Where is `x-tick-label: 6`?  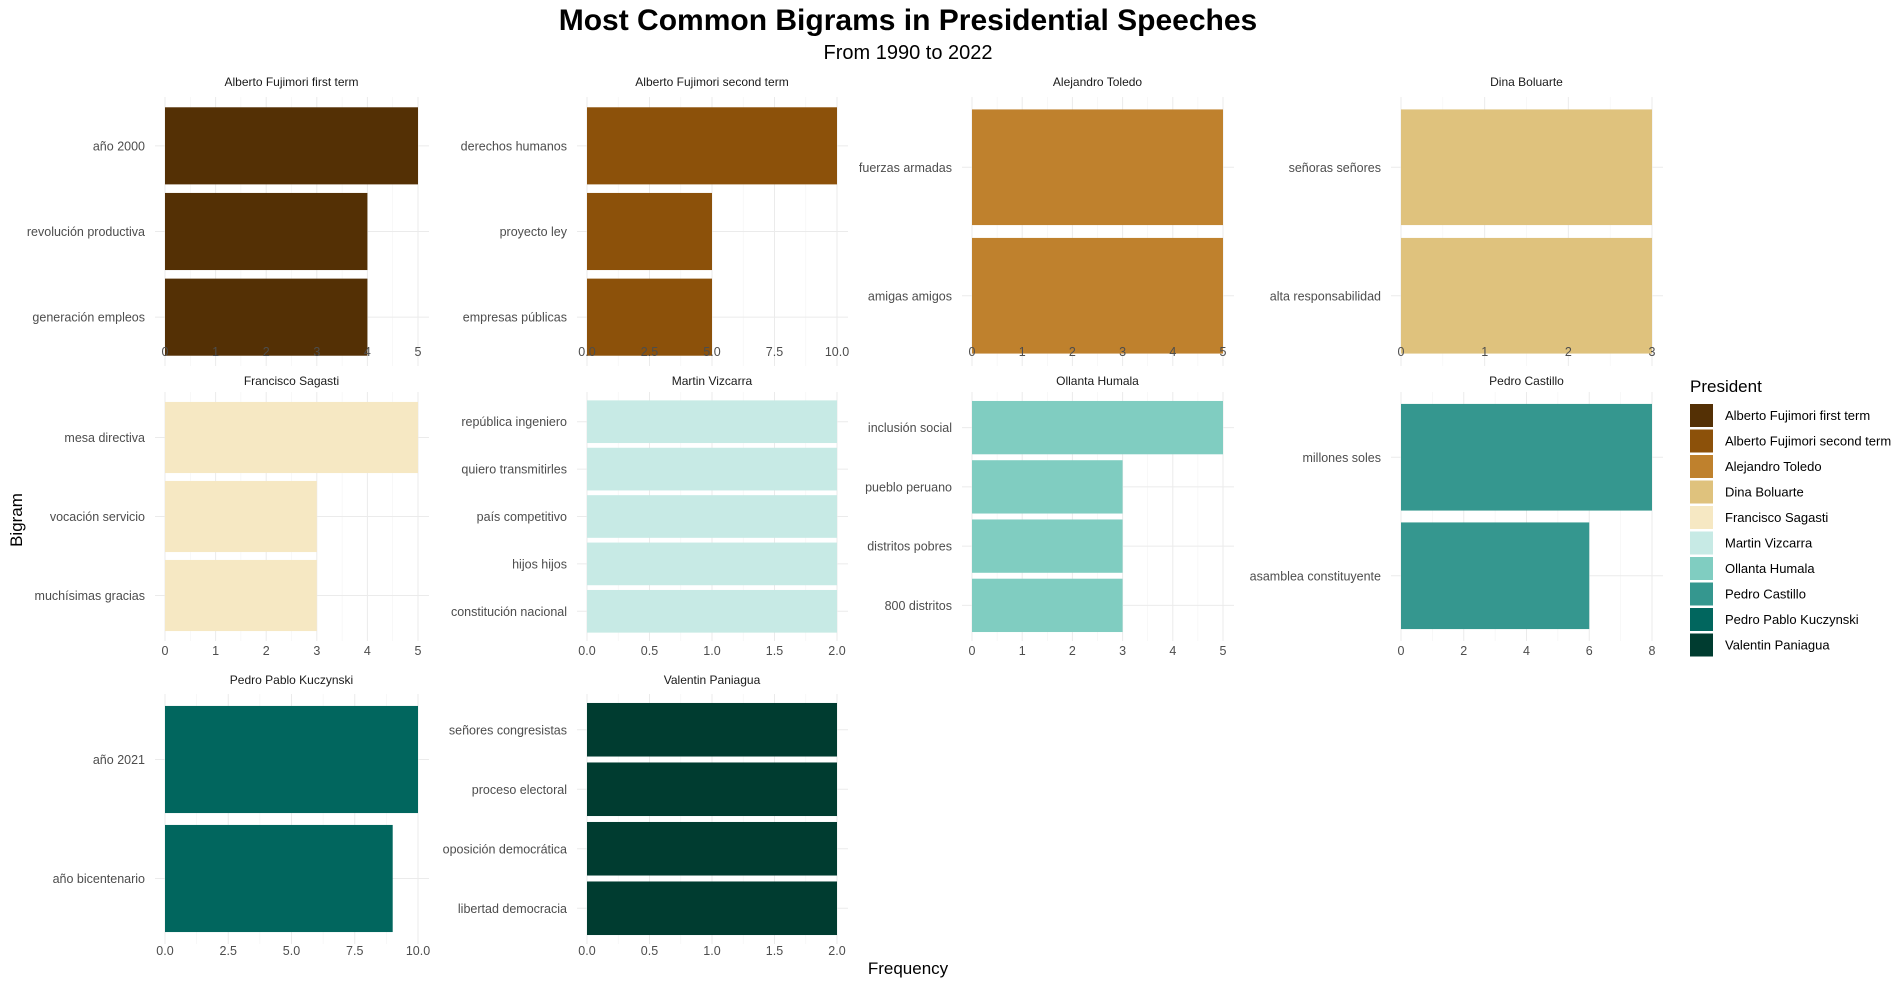 x-tick-label: 6 is located at coordinates (1589, 651).